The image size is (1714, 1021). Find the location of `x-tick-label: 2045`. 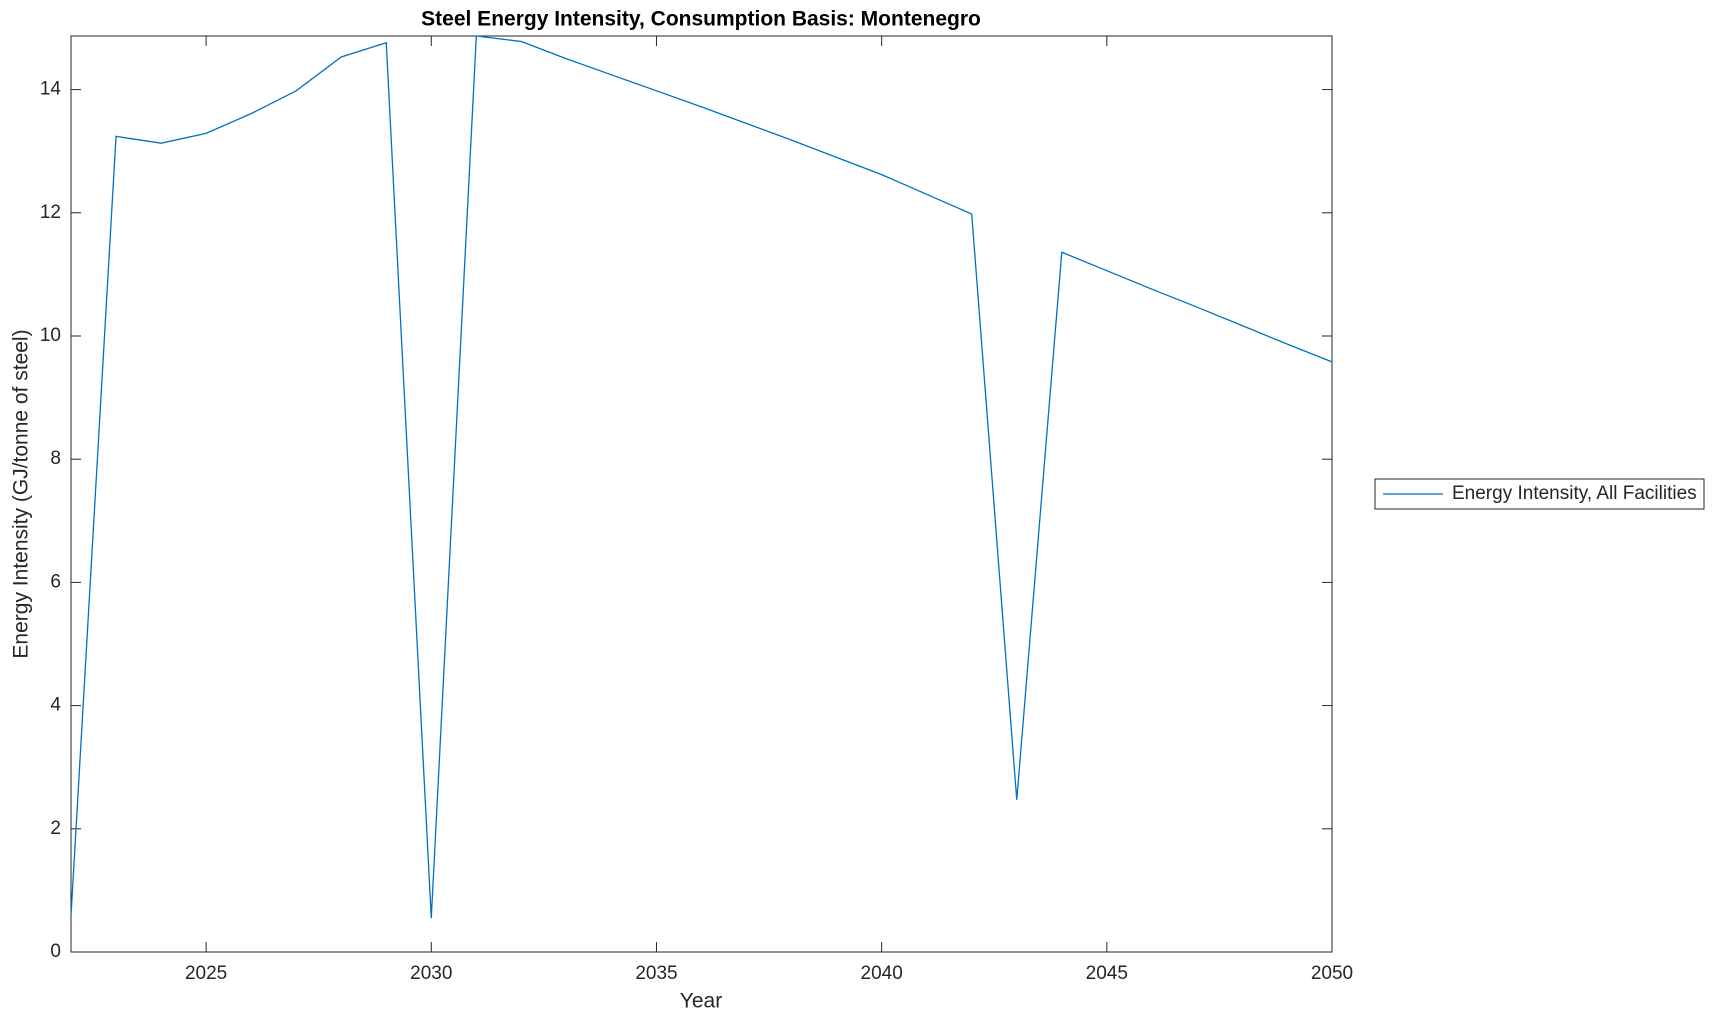

x-tick-label: 2045 is located at coordinates (1107, 973).